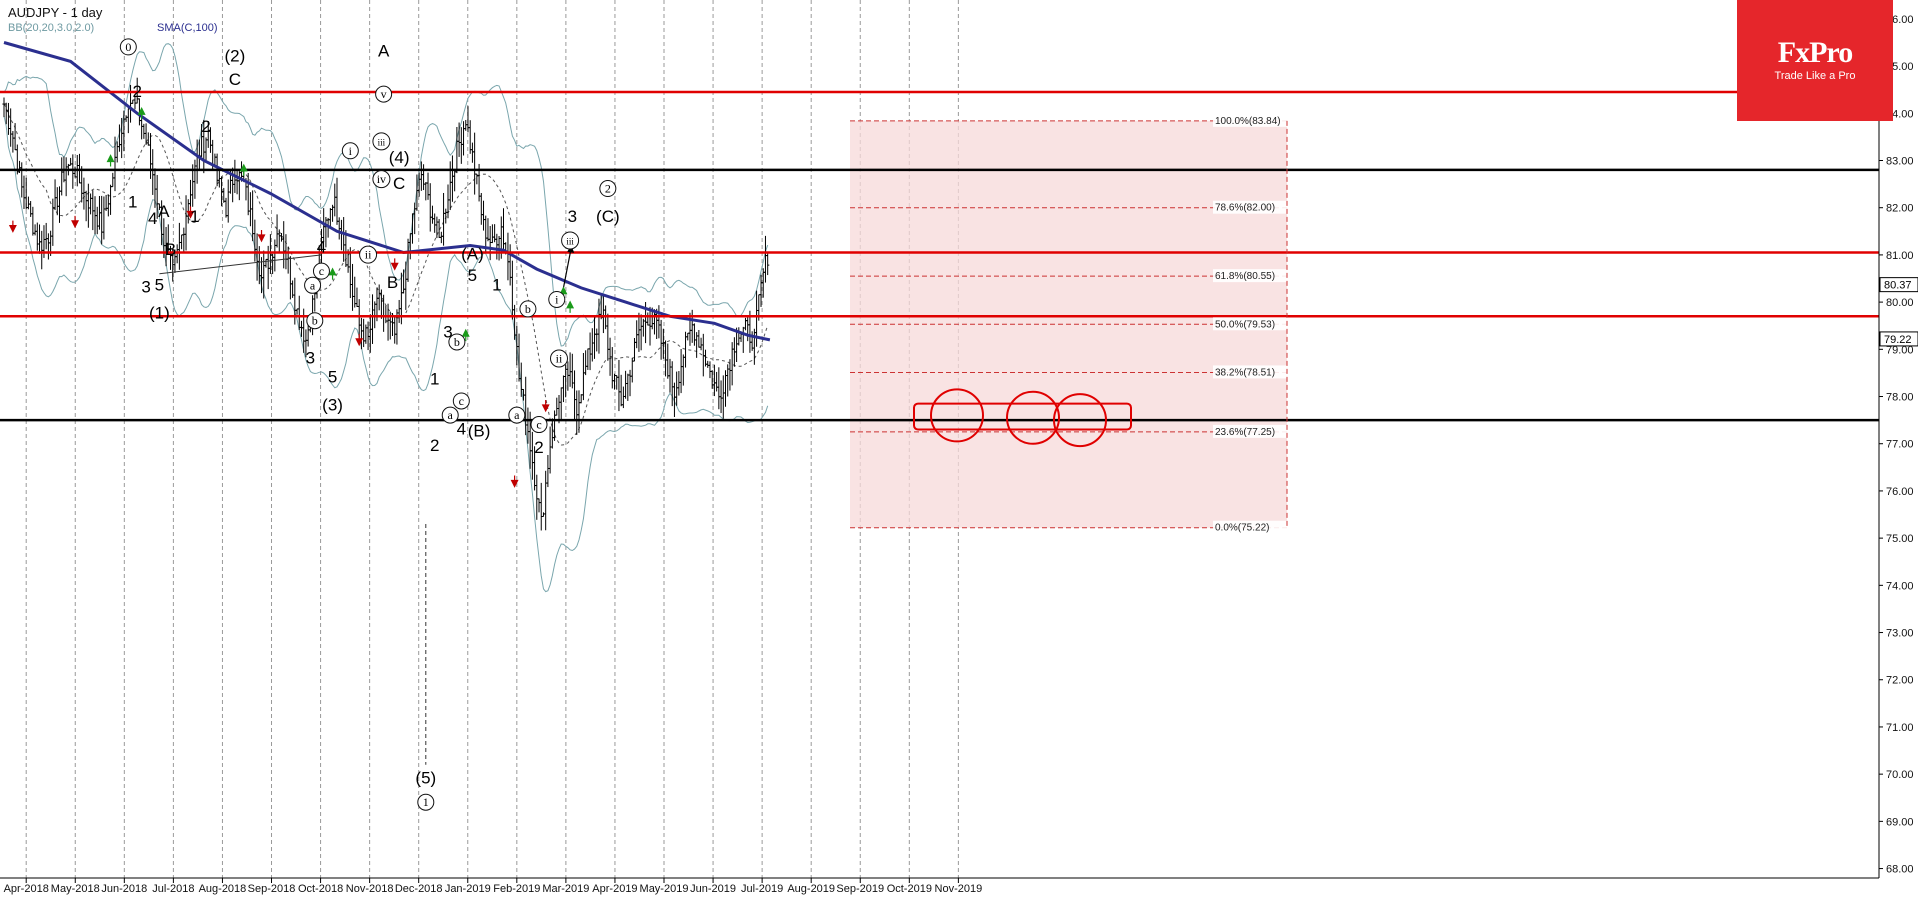 The width and height of the screenshot is (1918, 898). Describe the element at coordinates (959, 889) in the screenshot. I see `x-tick-label: Nov-2019` at that location.